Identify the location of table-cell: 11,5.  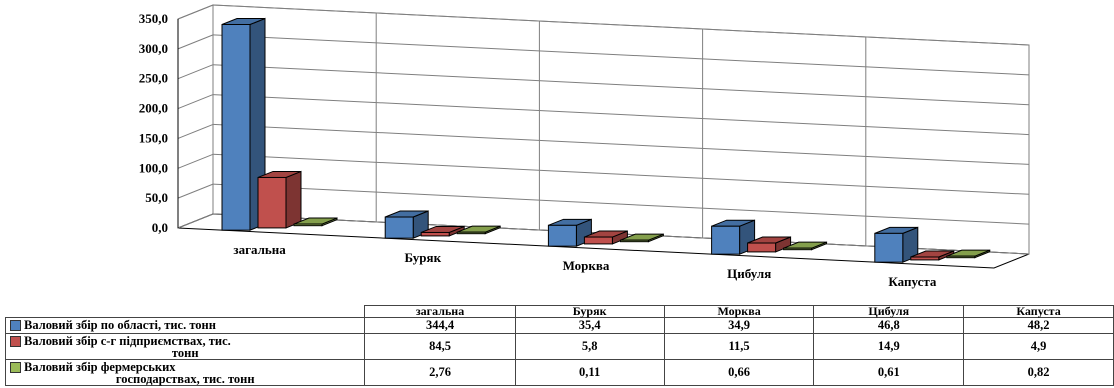
(739, 346).